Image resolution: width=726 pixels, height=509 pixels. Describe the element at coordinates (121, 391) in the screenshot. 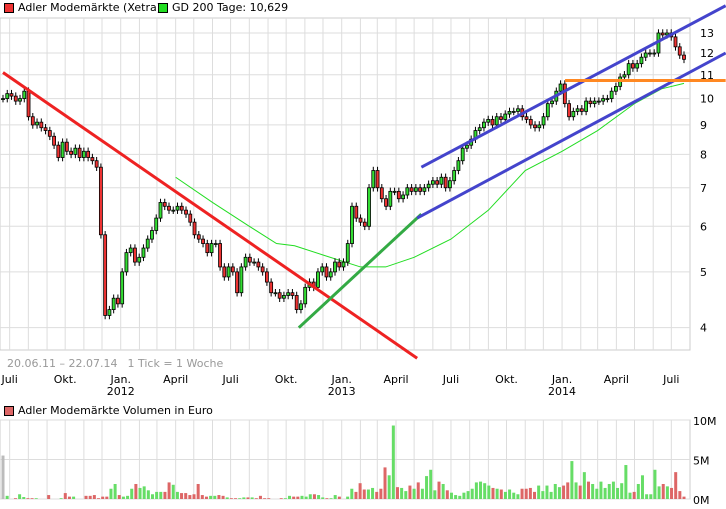

I see `x-year-label: 2012` at that location.